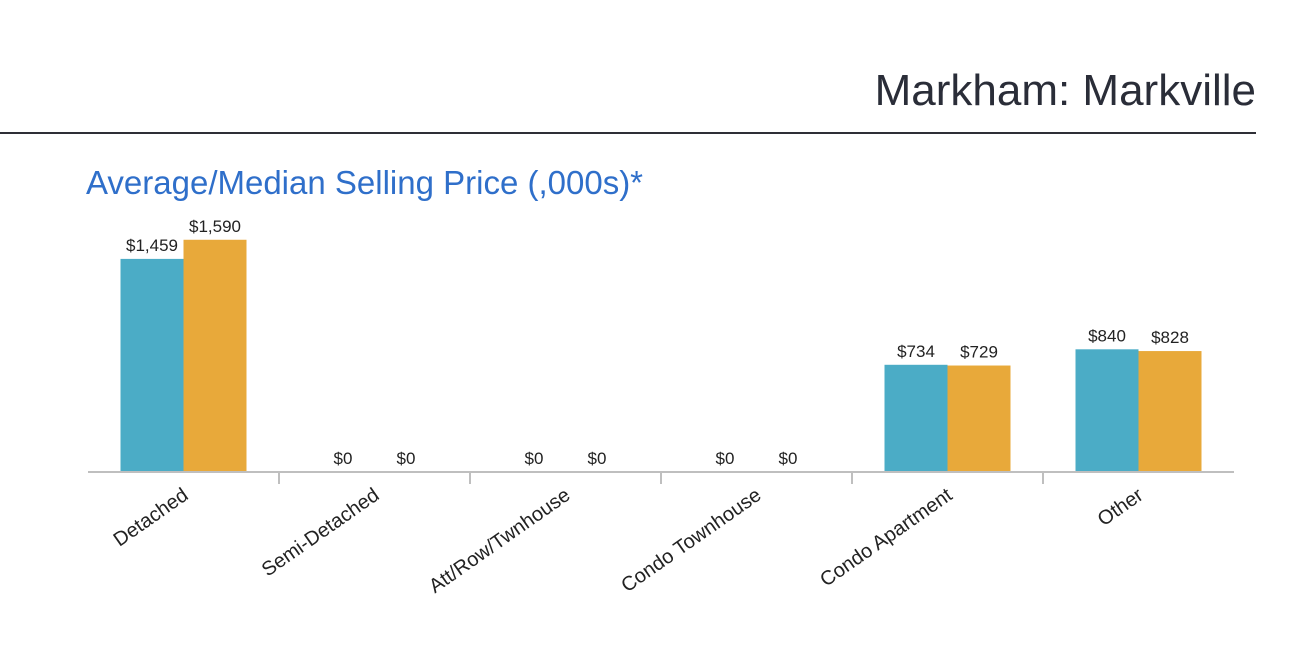 The width and height of the screenshot is (1314, 662). Describe the element at coordinates (365, 182) in the screenshot. I see `chart-title: Average/Median Selling Price (,000s)*` at that location.